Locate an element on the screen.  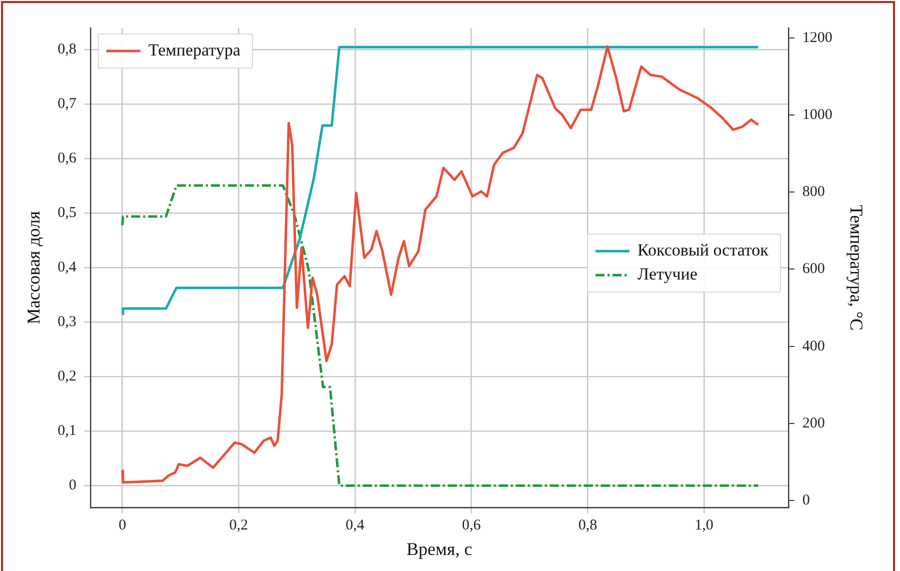
legend-label: Летучие is located at coordinates (668, 274).